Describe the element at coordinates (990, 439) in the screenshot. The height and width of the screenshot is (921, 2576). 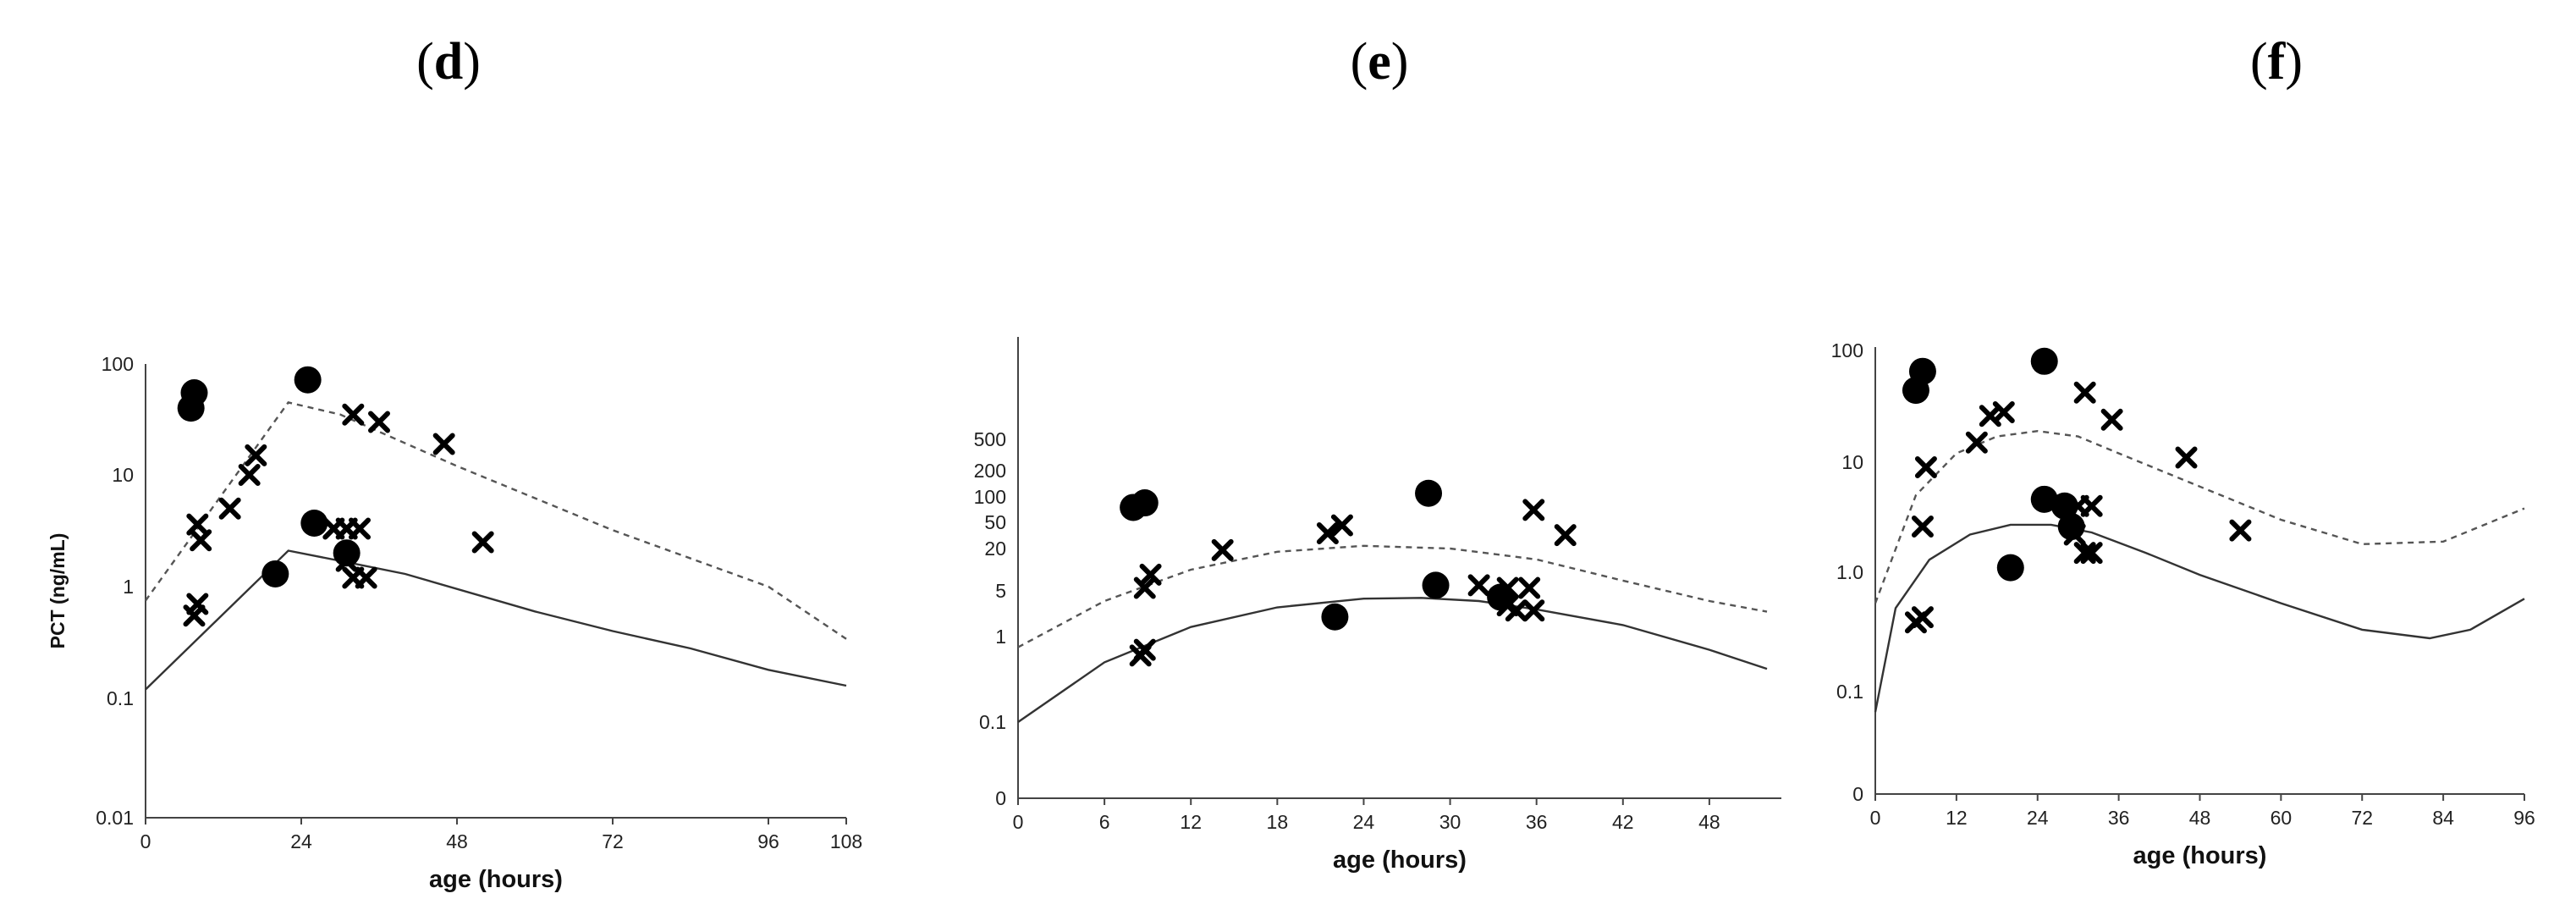
I see `y-tick-label: 500` at that location.